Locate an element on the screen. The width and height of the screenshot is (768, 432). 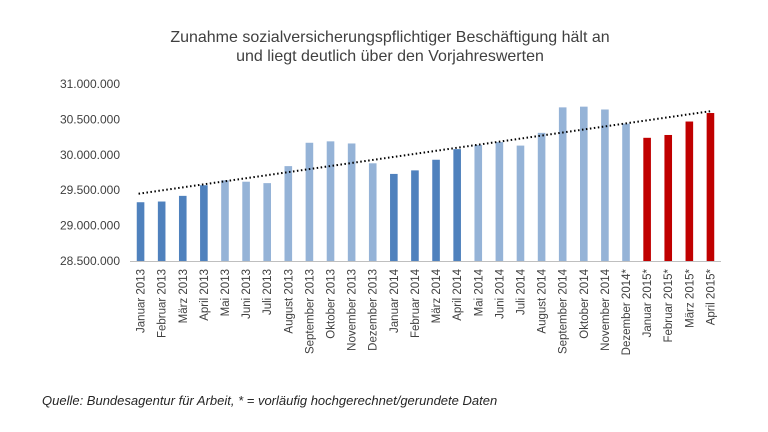
x-tick-label: April 2014 is located at coordinates (458, 294).